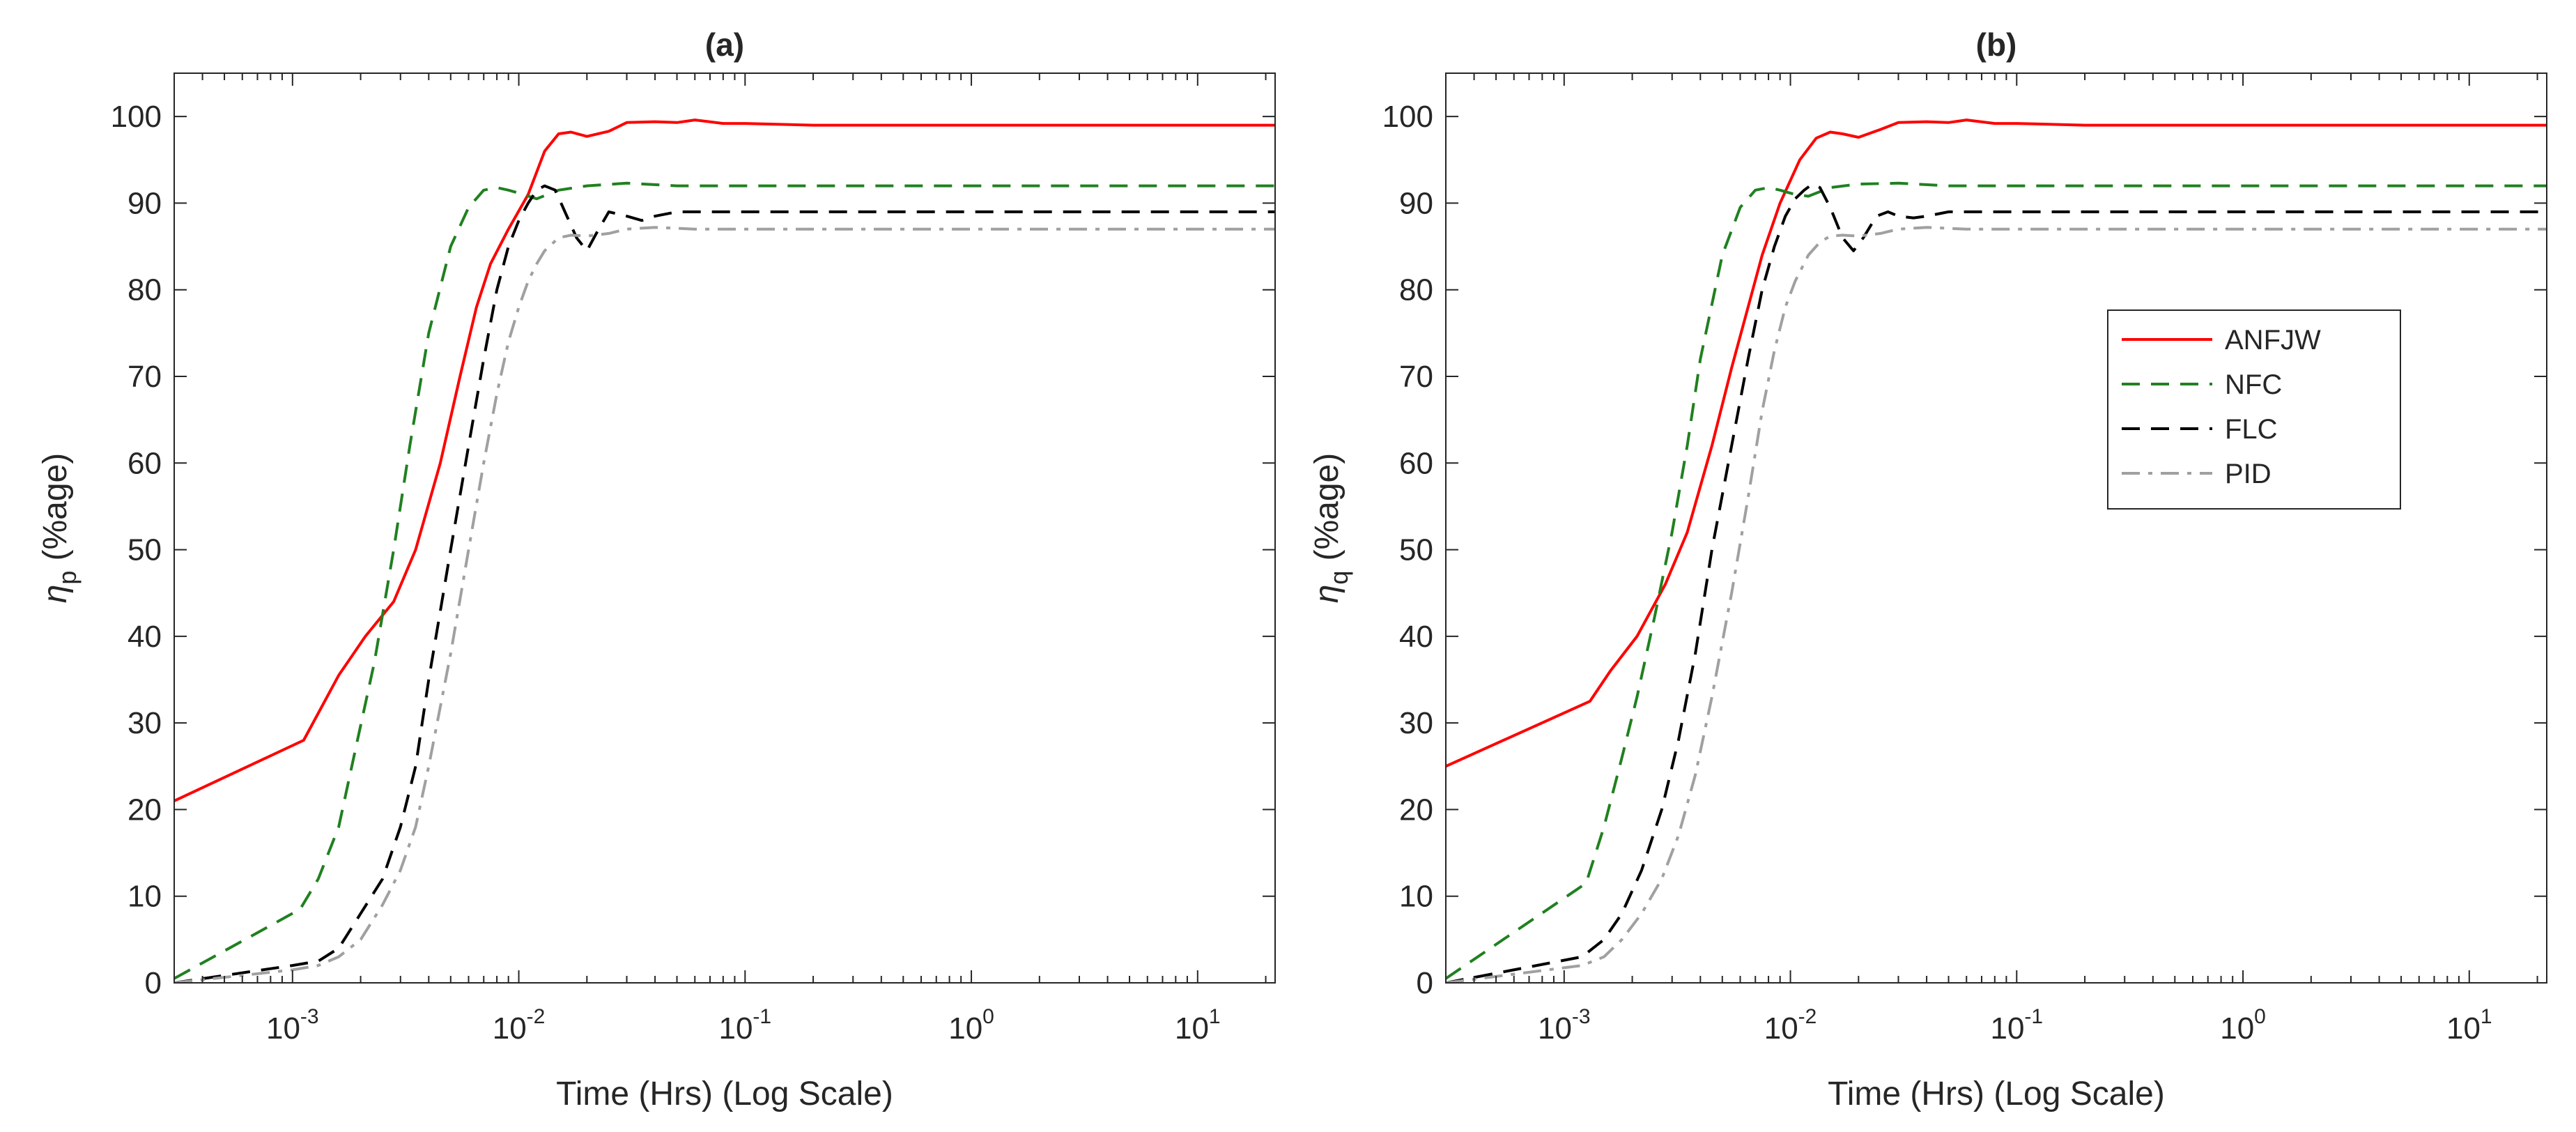 This screenshot has height=1132, width=2576. I want to click on y-label-subscript: q, so click(1339, 578).